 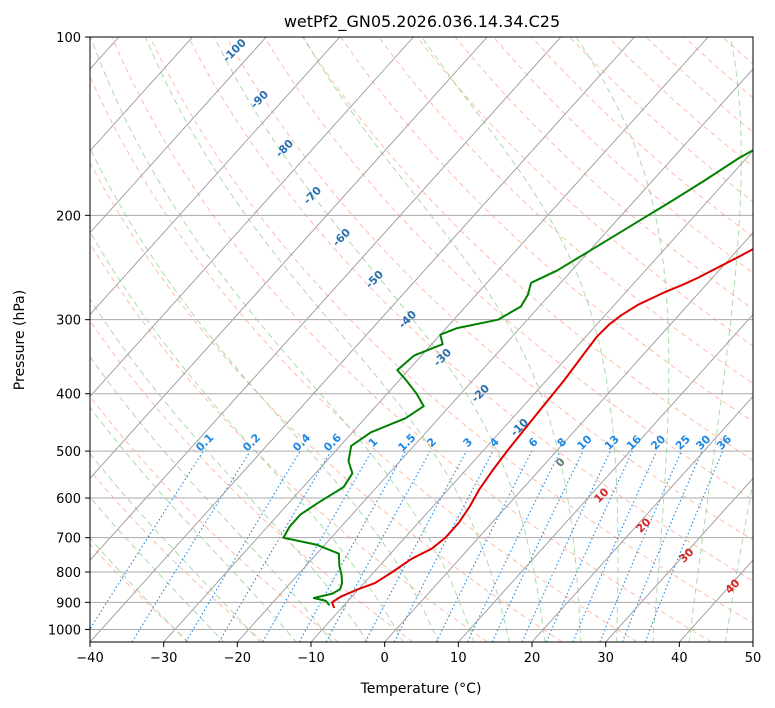 I want to click on x-tick-label: 10, so click(x=458, y=658).